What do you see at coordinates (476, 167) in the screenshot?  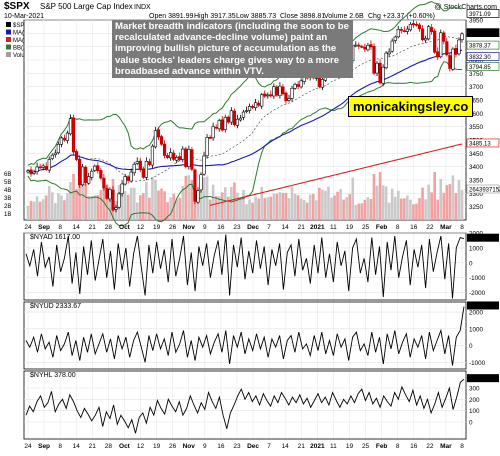 I see `price-tick-label: 3400` at bounding box center [476, 167].